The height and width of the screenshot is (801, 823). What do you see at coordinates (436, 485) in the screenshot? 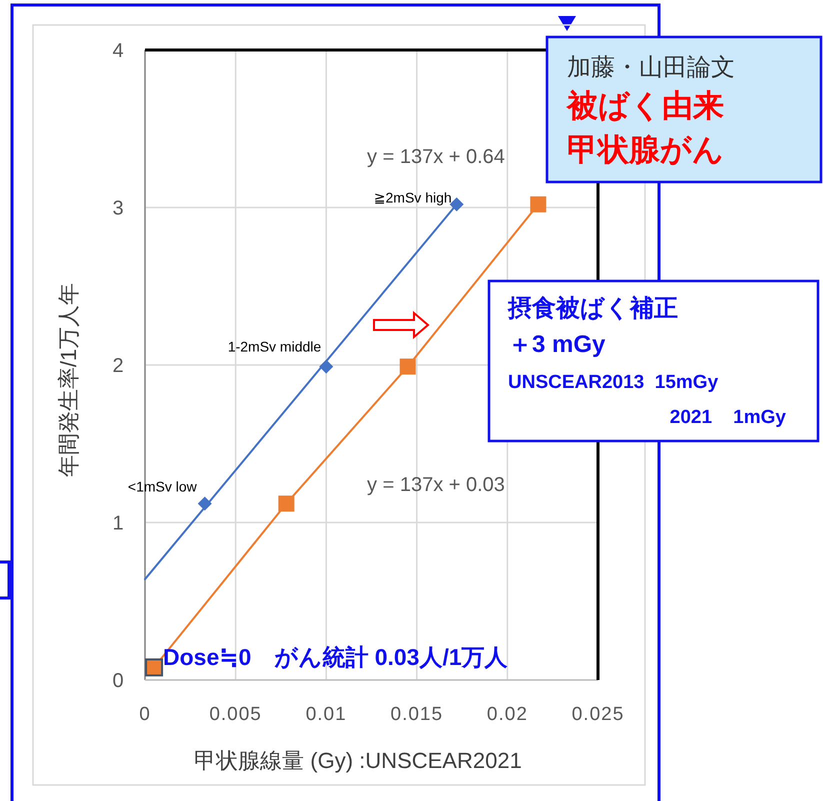
I see `annotation: y = 137x + 0.03` at bounding box center [436, 485].